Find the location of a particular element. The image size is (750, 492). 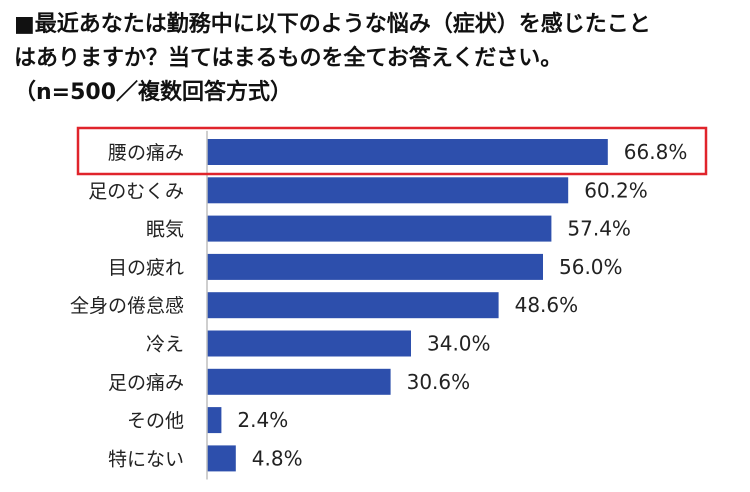

category-label-7: その他 is located at coordinates (155, 421).